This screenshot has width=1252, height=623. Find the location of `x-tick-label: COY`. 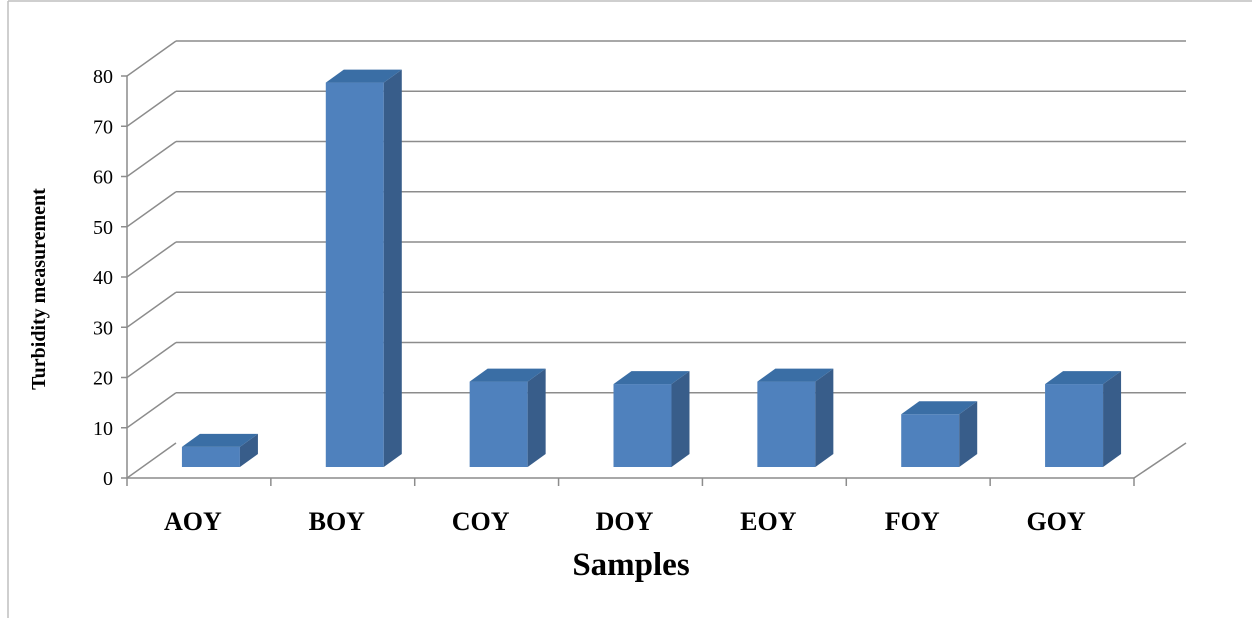

x-tick-label: COY is located at coordinates (481, 521).